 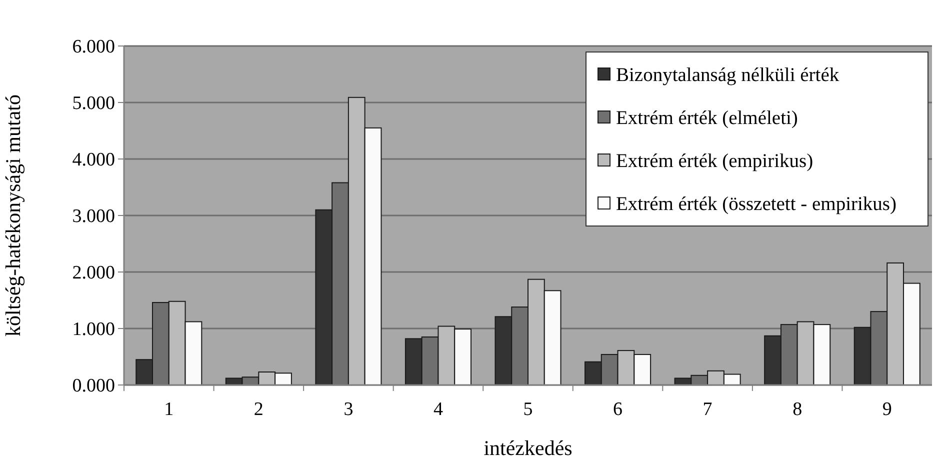 What do you see at coordinates (93, 217) in the screenshot?
I see `y-tick-label: 3.000` at bounding box center [93, 217].